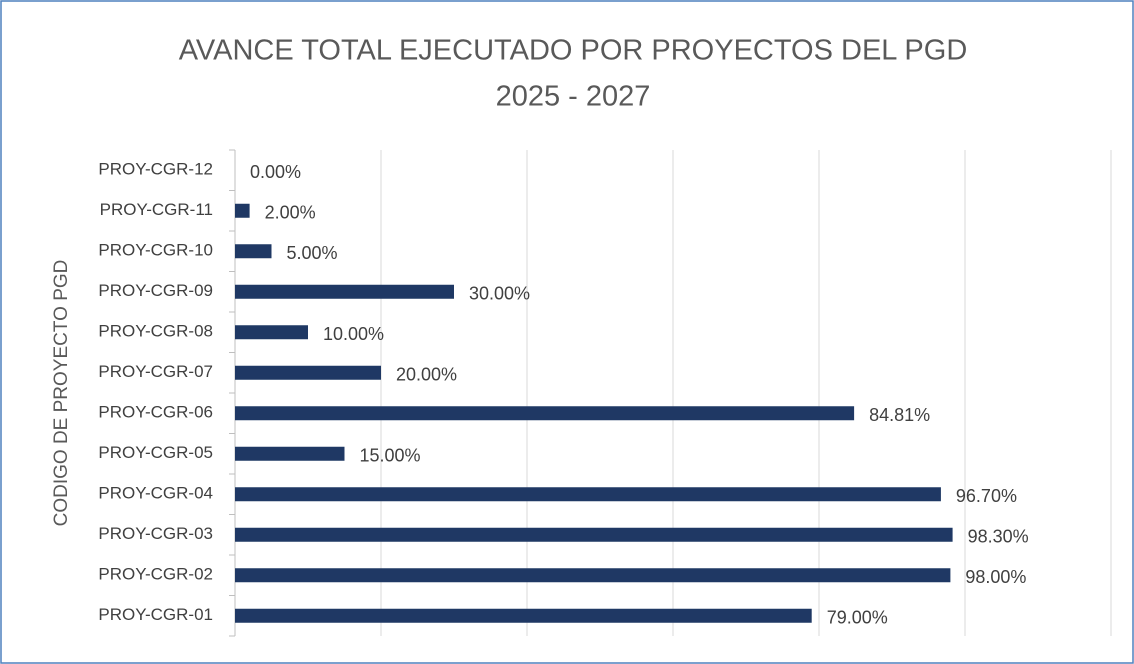 The height and width of the screenshot is (664, 1134). What do you see at coordinates (573, 97) in the screenshot?
I see `chart-title: 2025 - 2027` at bounding box center [573, 97].